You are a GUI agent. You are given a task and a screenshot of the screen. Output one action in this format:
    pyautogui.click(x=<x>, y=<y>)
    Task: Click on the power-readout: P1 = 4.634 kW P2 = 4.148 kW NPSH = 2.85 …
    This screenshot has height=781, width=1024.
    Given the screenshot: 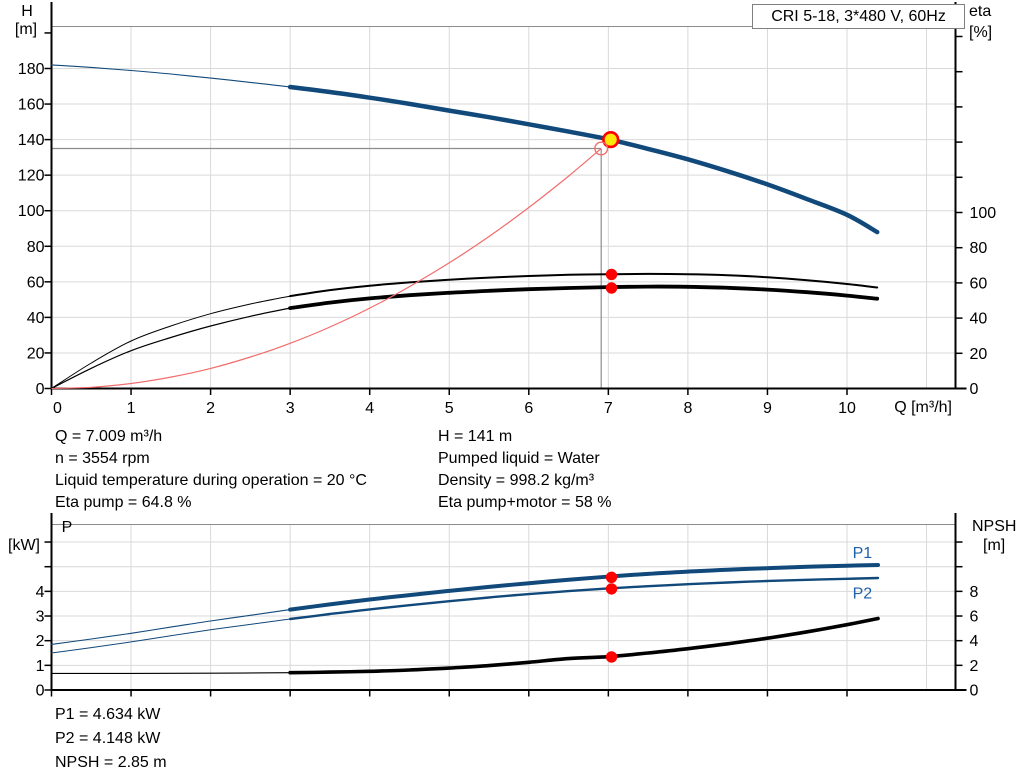 What is the action you would take?
    pyautogui.click(x=111, y=739)
    